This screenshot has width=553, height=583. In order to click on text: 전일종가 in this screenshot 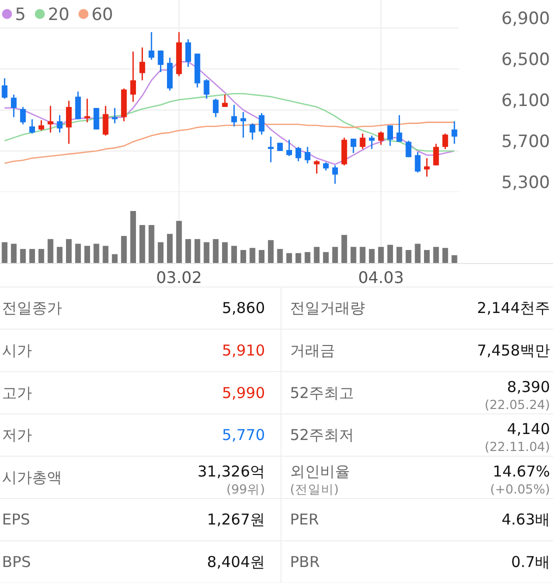, I will do `click(32, 308)`.